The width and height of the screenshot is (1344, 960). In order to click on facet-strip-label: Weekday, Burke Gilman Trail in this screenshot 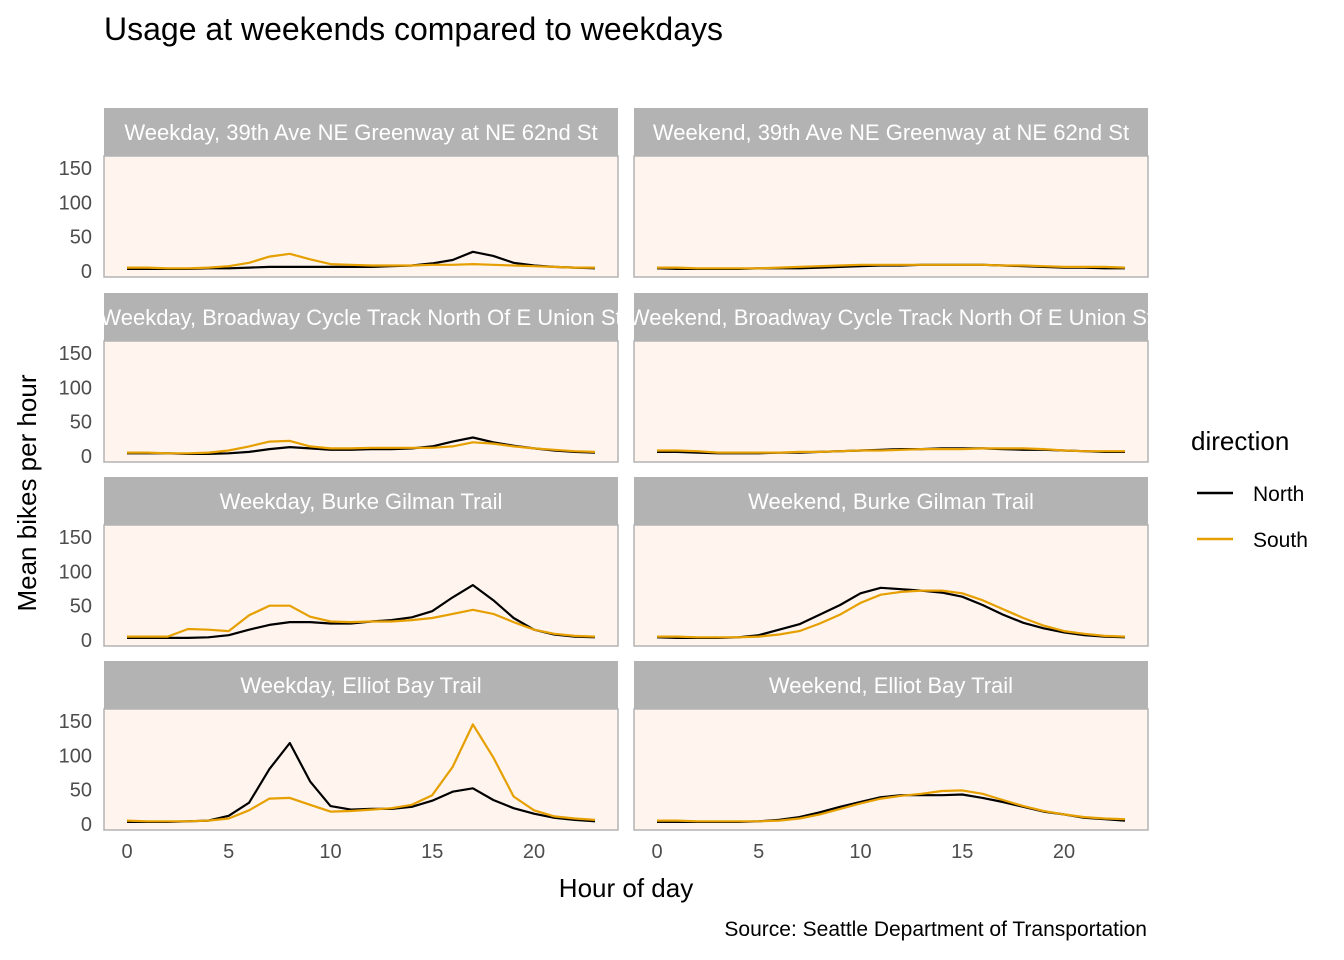, I will do `click(361, 501)`.